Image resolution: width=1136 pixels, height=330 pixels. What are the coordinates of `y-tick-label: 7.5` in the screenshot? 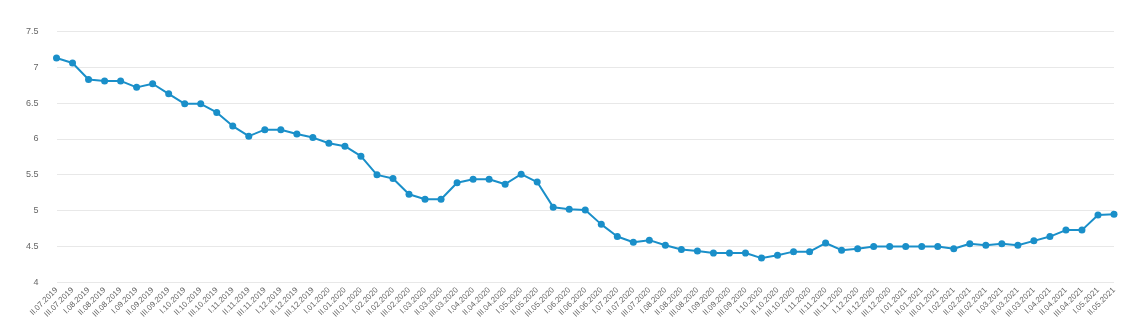 It's located at (32, 30).